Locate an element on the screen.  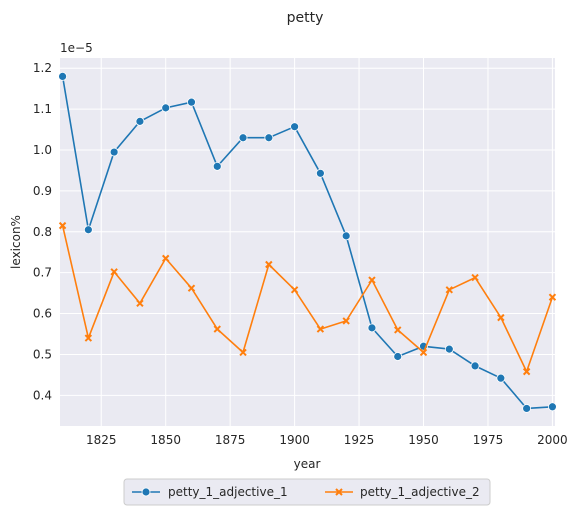
legend: petty_1_adjective_1 petty_1_adjective_2 is located at coordinates (307, 492).